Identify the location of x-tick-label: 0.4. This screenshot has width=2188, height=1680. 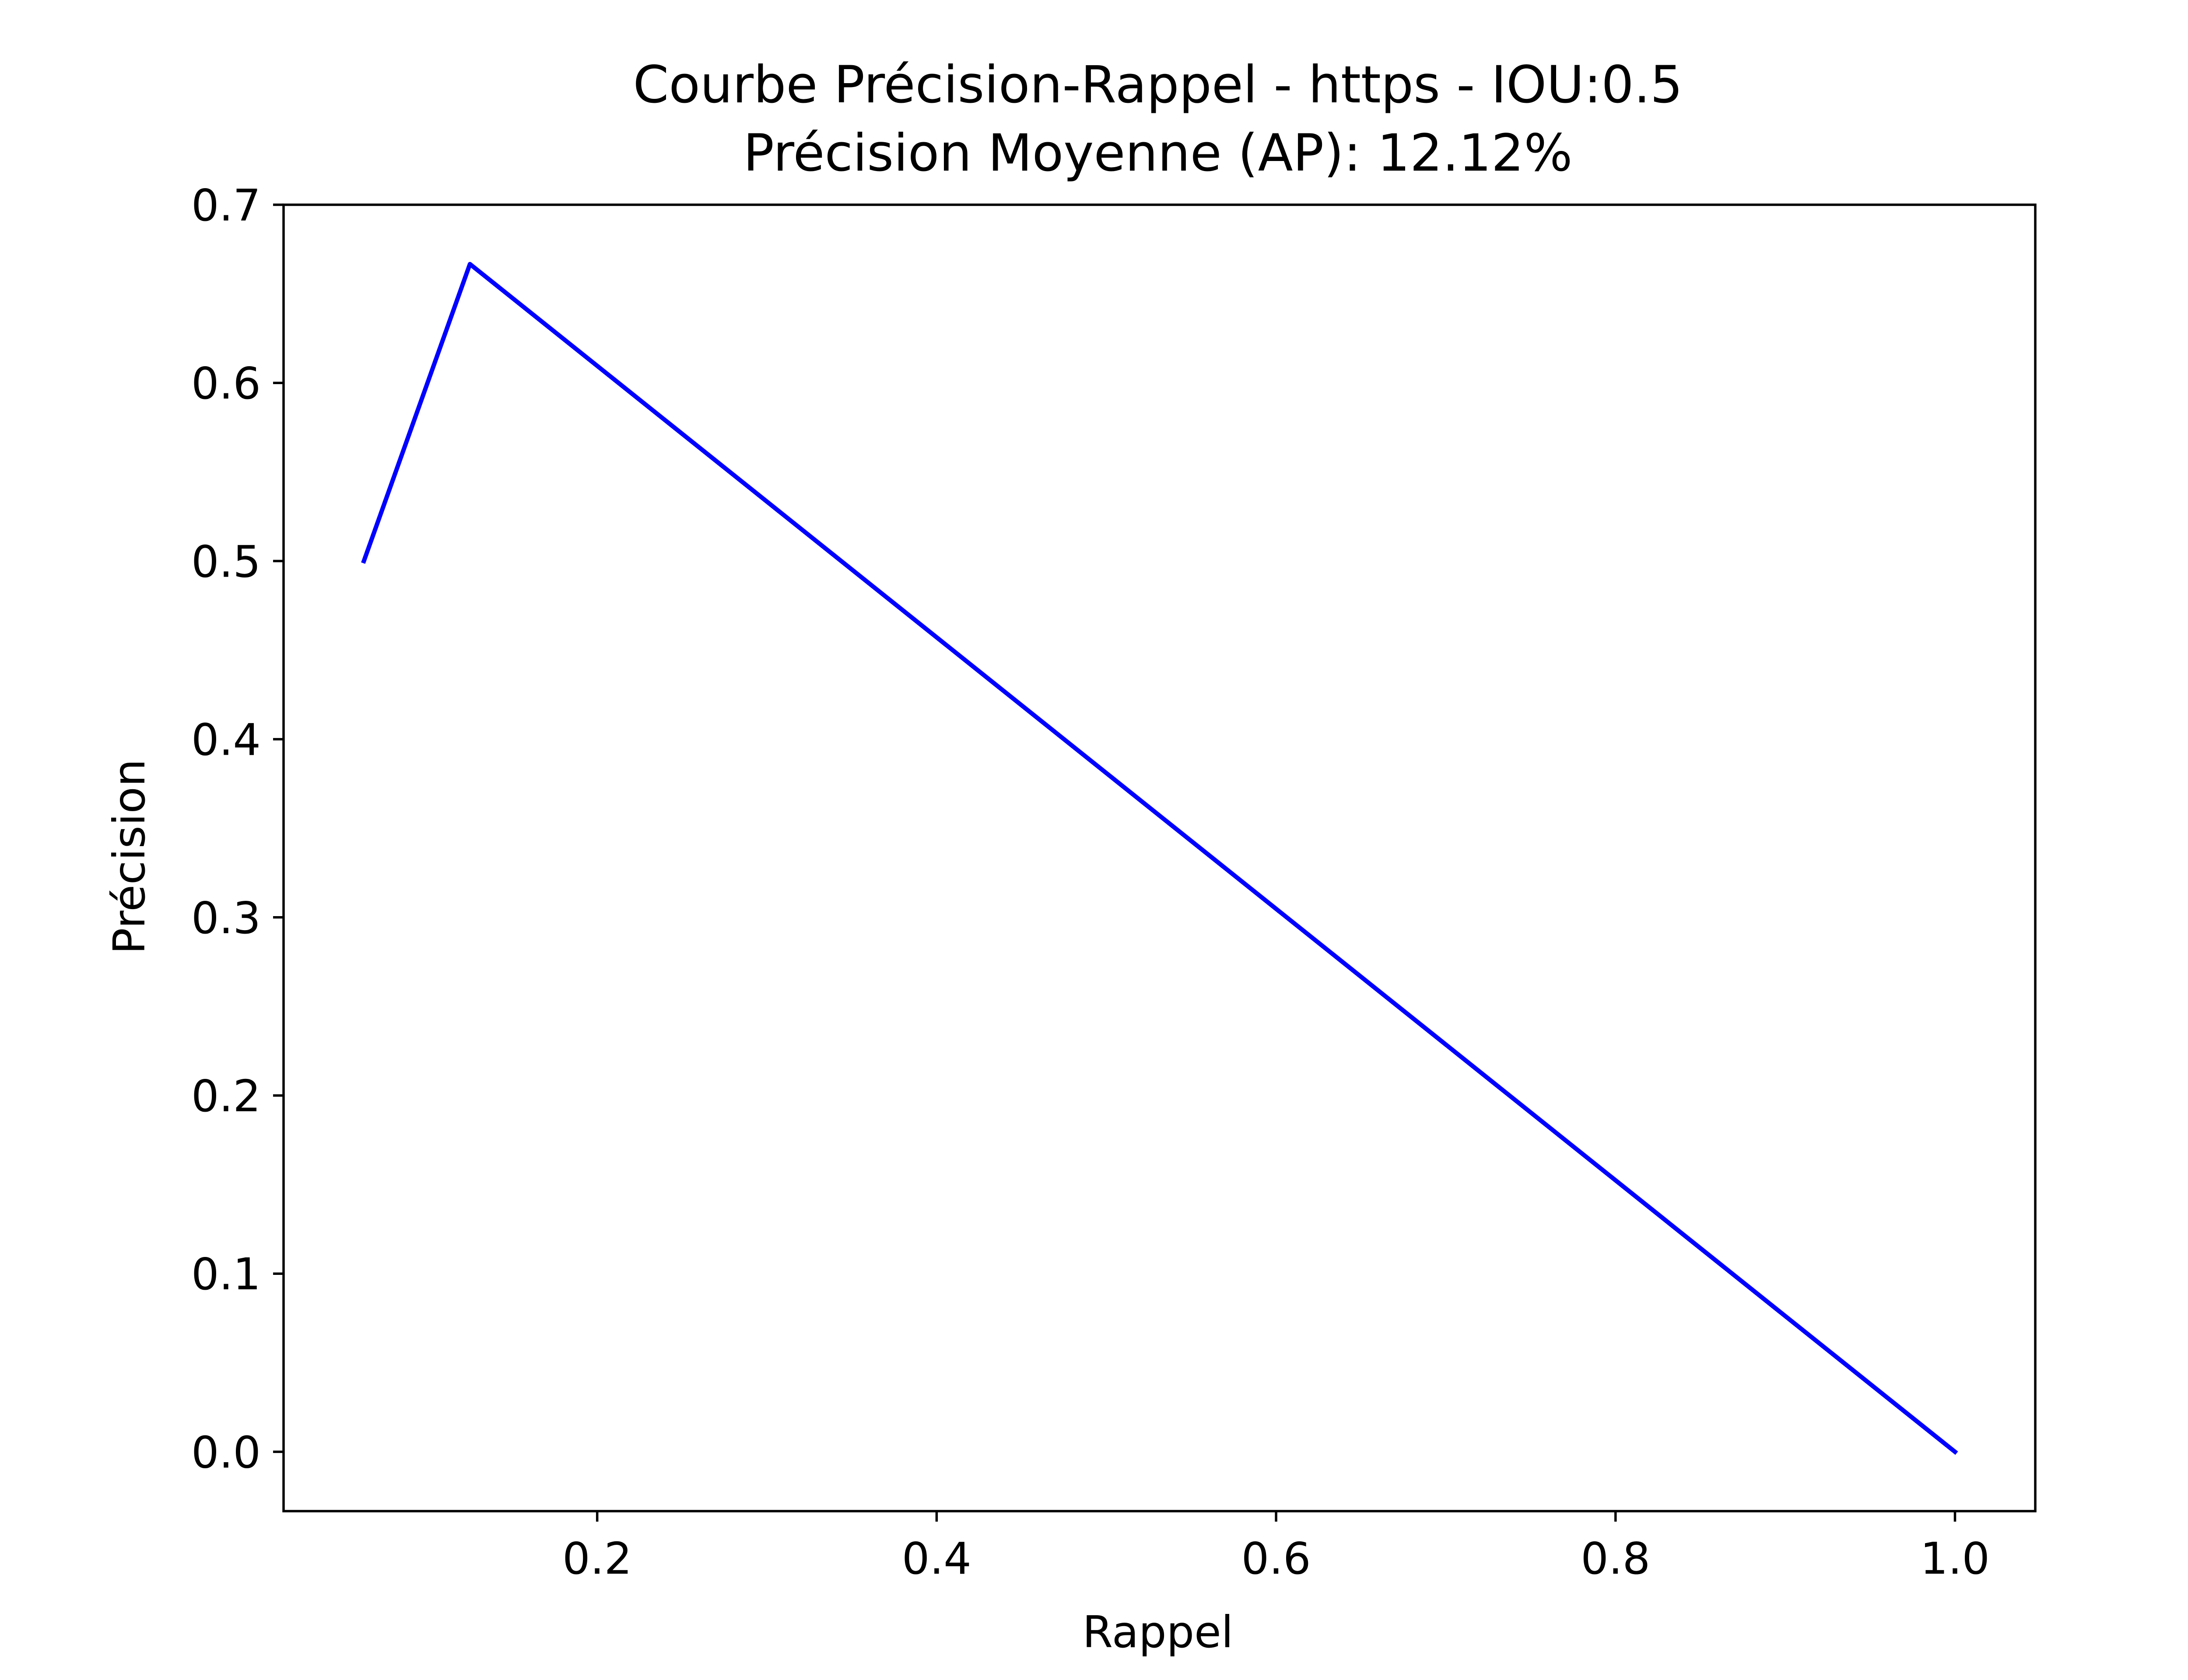
(936, 1558).